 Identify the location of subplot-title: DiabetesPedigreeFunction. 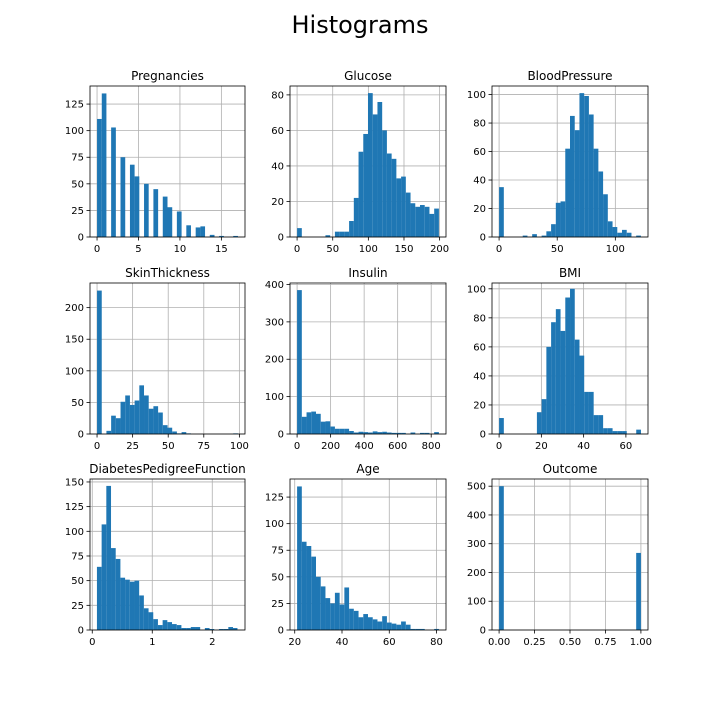
(167, 469).